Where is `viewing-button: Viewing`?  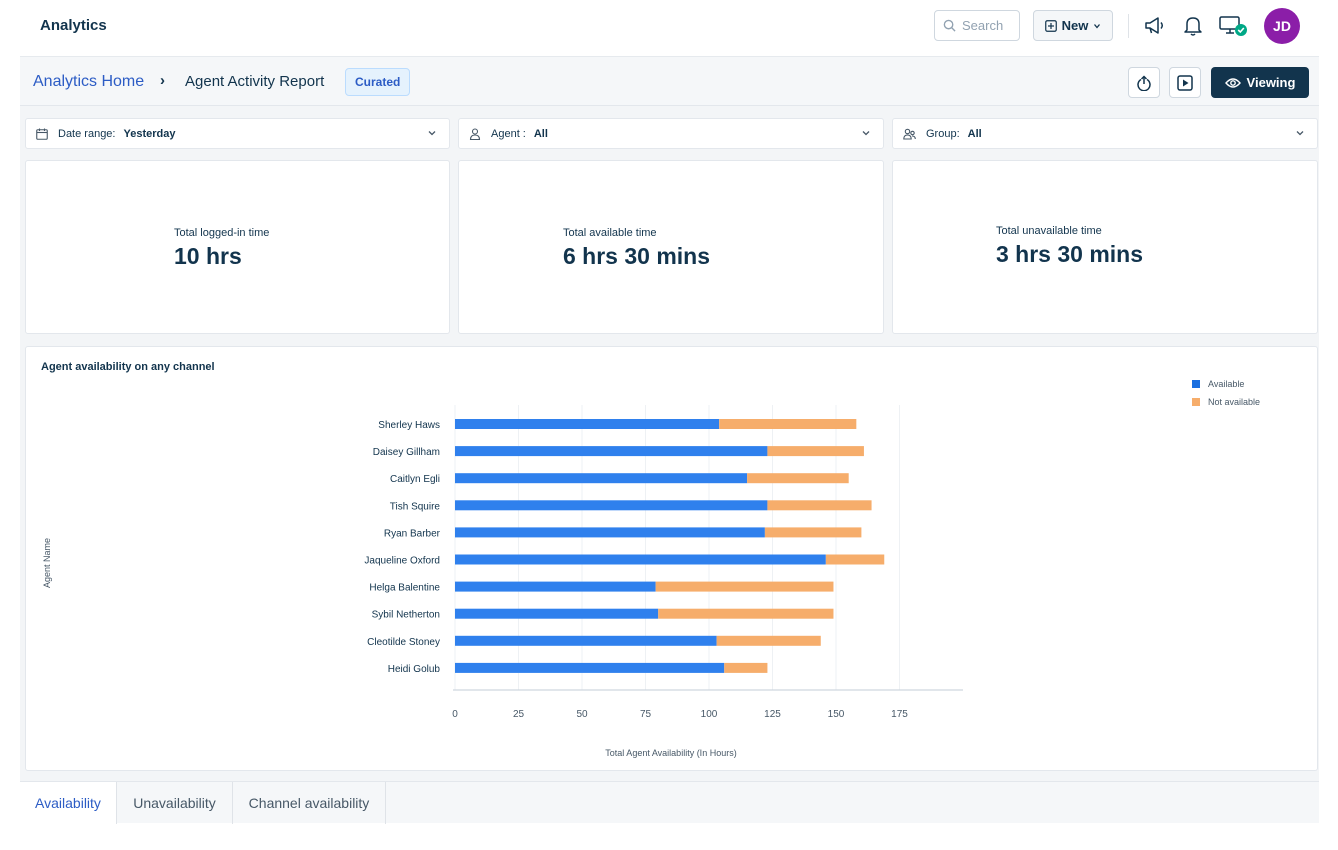
viewing-button: Viewing is located at coordinates (1260, 82).